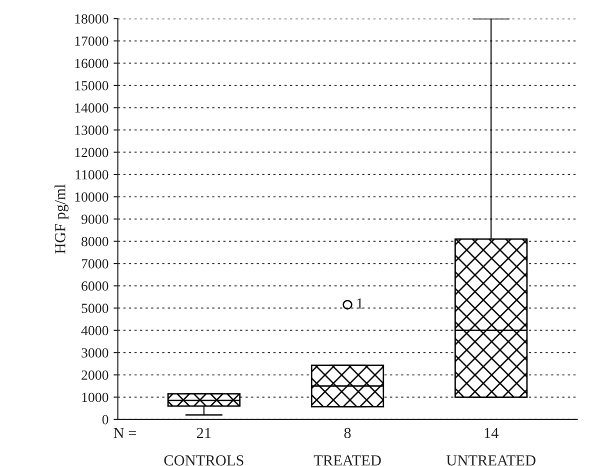  I want to click on text: 21, so click(203, 433).